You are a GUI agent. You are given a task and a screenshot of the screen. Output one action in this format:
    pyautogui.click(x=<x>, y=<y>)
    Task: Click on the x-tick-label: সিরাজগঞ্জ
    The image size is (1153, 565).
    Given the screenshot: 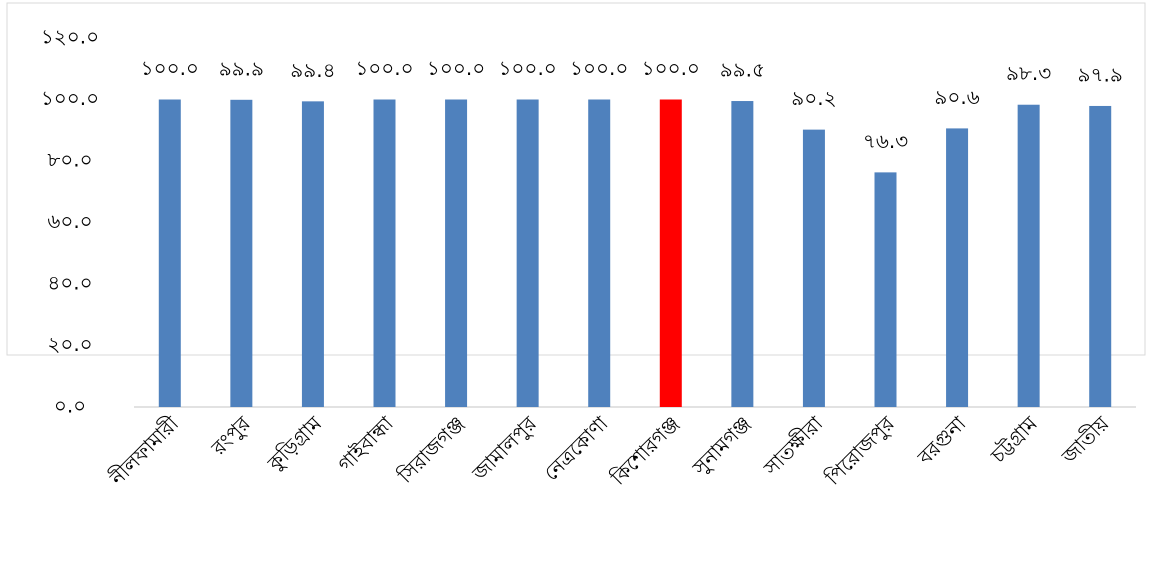 What is the action you would take?
    pyautogui.click(x=431, y=449)
    